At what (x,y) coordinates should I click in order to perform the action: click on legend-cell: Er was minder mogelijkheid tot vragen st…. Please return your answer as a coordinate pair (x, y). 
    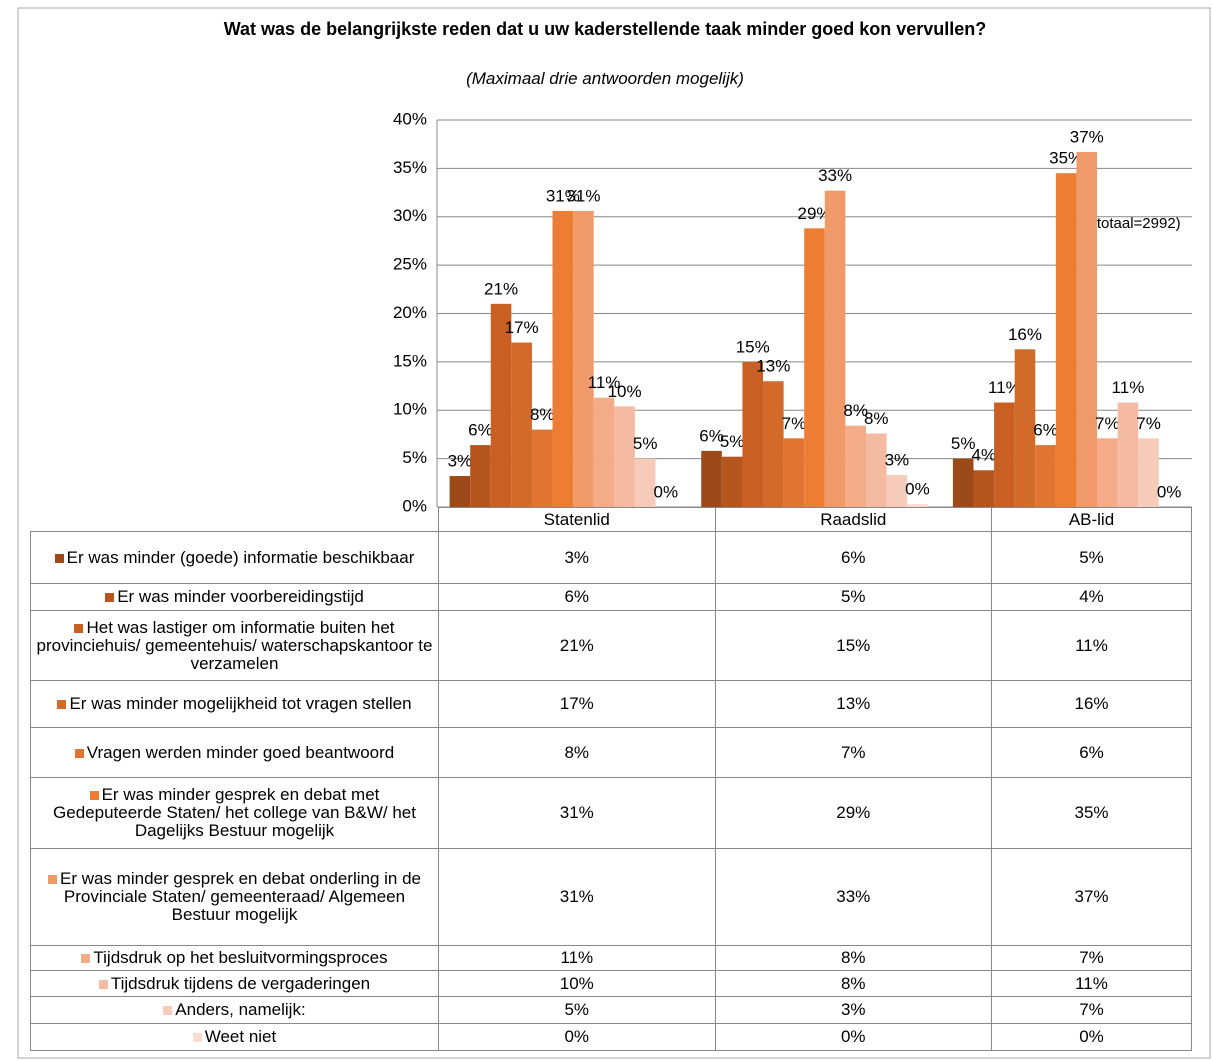
    Looking at the image, I should click on (234, 704).